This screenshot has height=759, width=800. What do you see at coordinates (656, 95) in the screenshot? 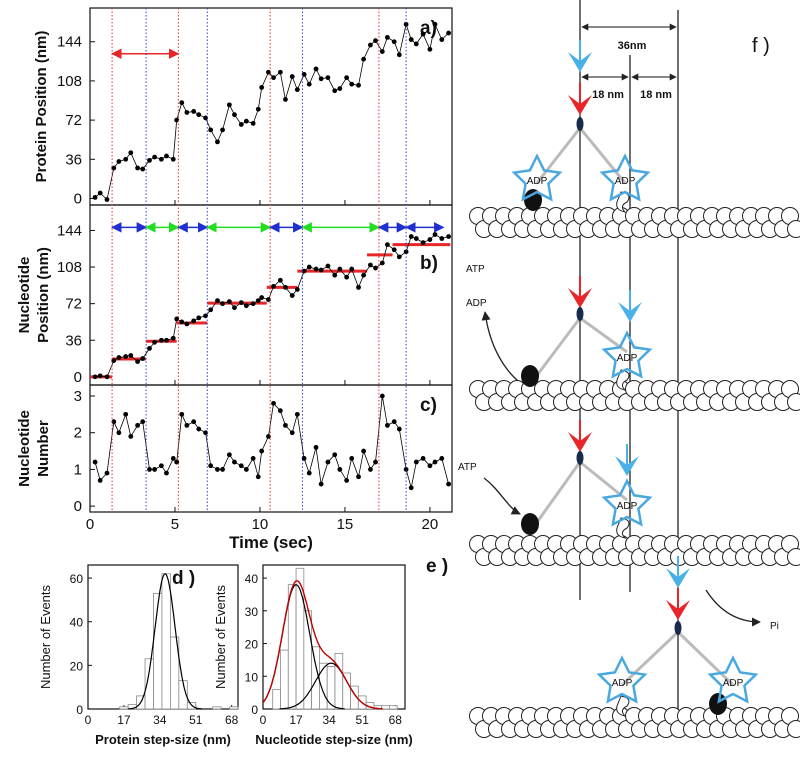
I see `dimension-label: 18 nm` at bounding box center [656, 95].